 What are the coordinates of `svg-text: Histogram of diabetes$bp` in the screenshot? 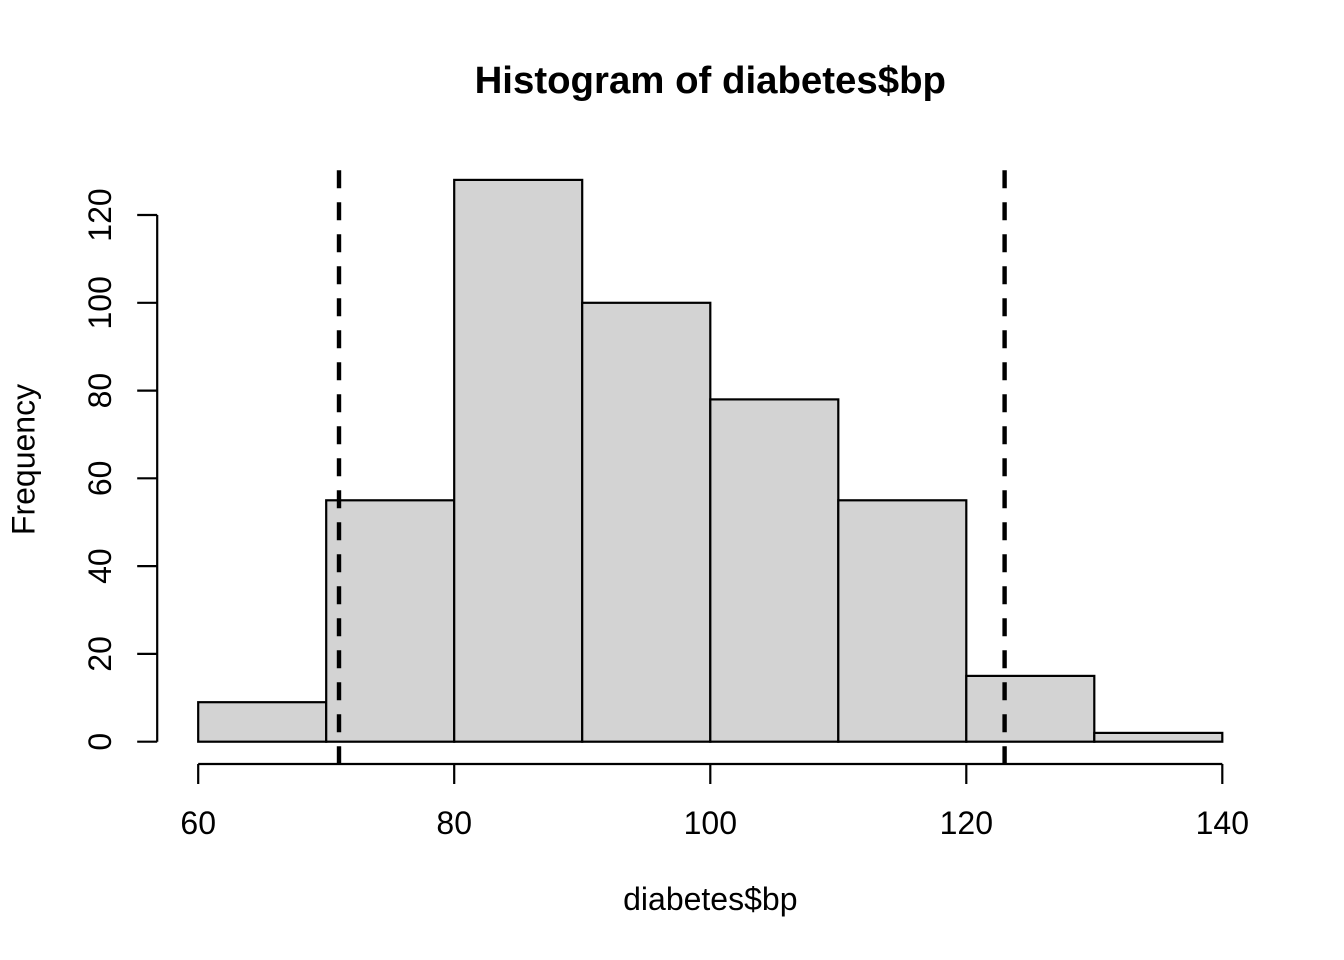 It's located at (710, 80).